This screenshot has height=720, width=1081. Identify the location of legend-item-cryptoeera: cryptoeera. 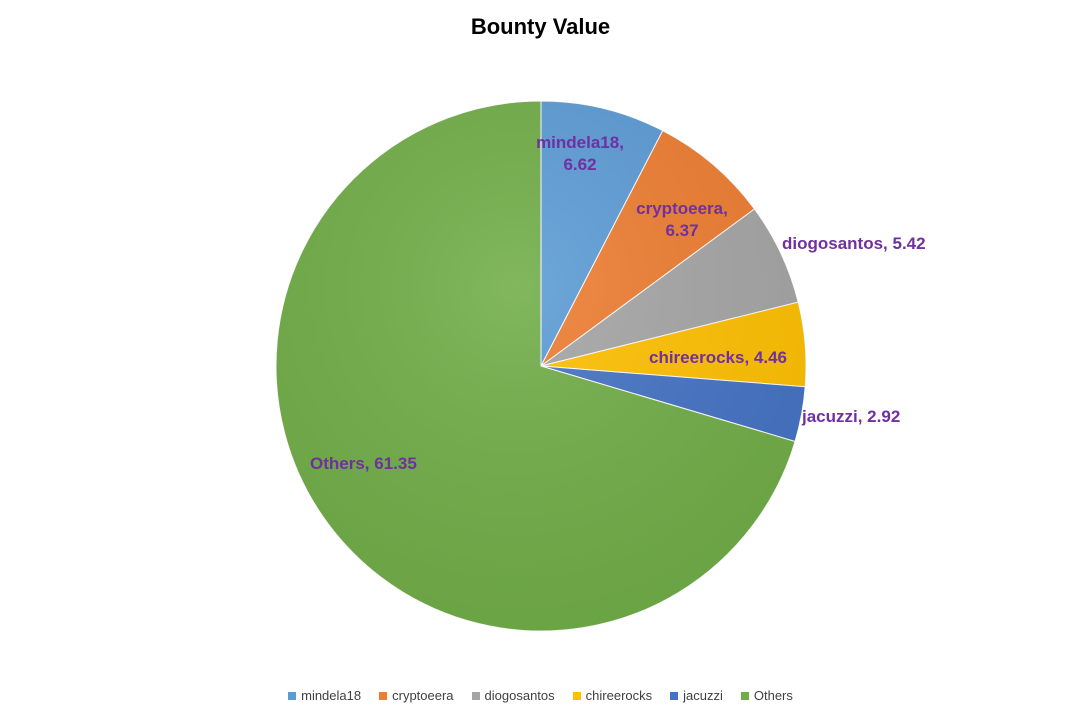
(416, 695).